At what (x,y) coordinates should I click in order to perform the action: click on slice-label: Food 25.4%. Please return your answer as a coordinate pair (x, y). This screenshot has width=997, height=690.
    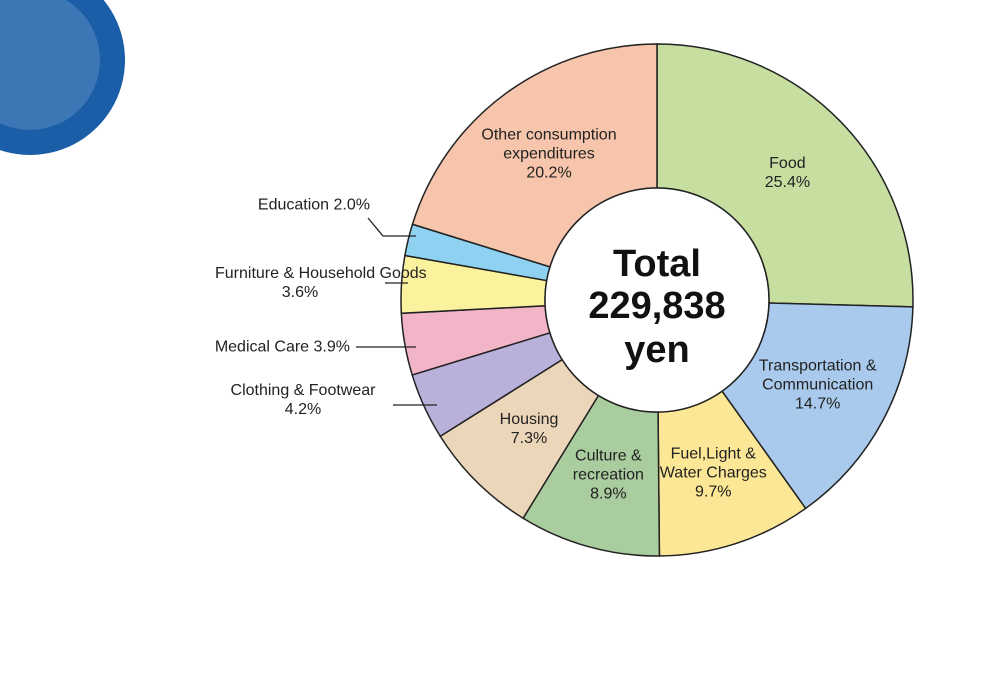
    Looking at the image, I should click on (787, 173).